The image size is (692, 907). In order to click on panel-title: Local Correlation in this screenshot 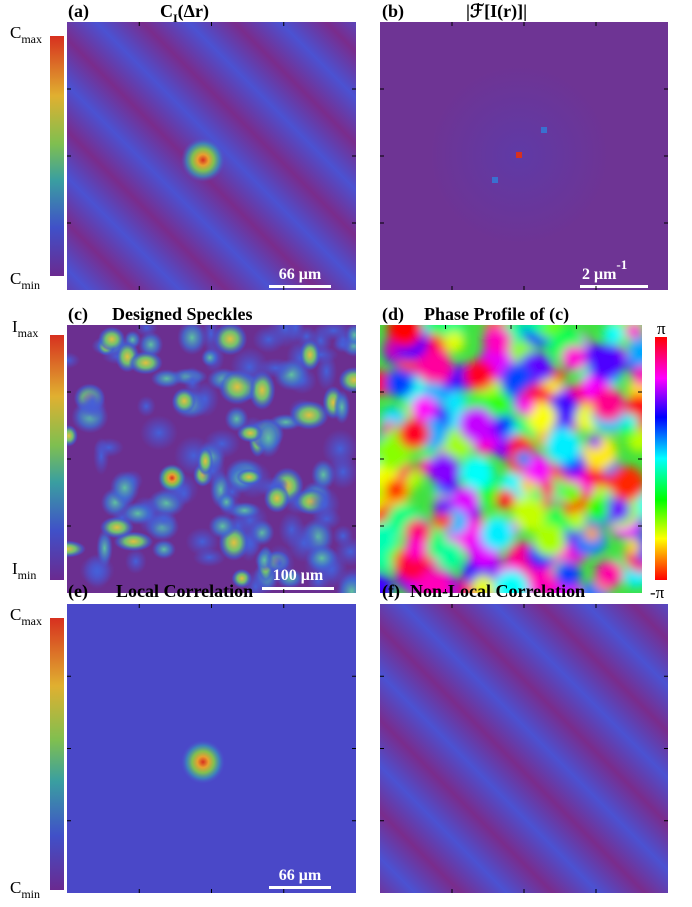, I will do `click(184, 591)`.